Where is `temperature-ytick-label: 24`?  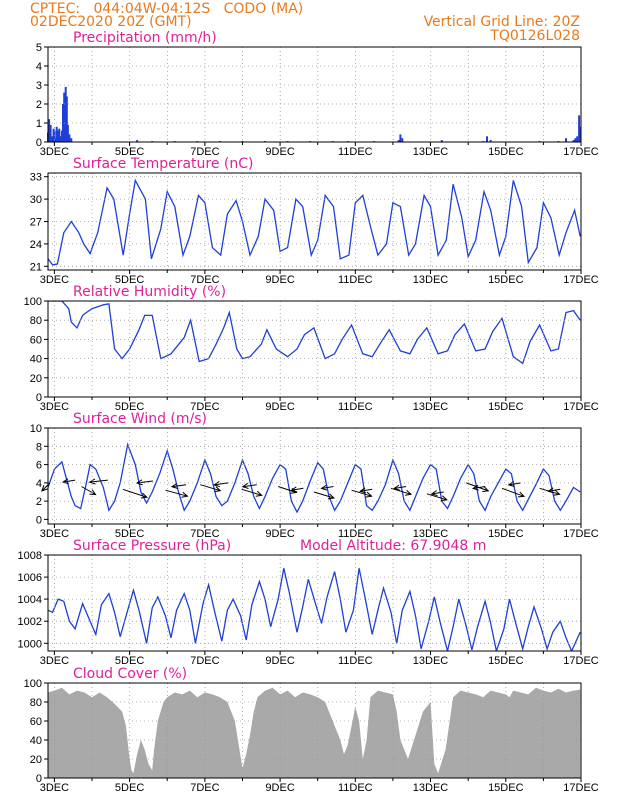
temperature-ytick-label: 24 is located at coordinates (36, 245).